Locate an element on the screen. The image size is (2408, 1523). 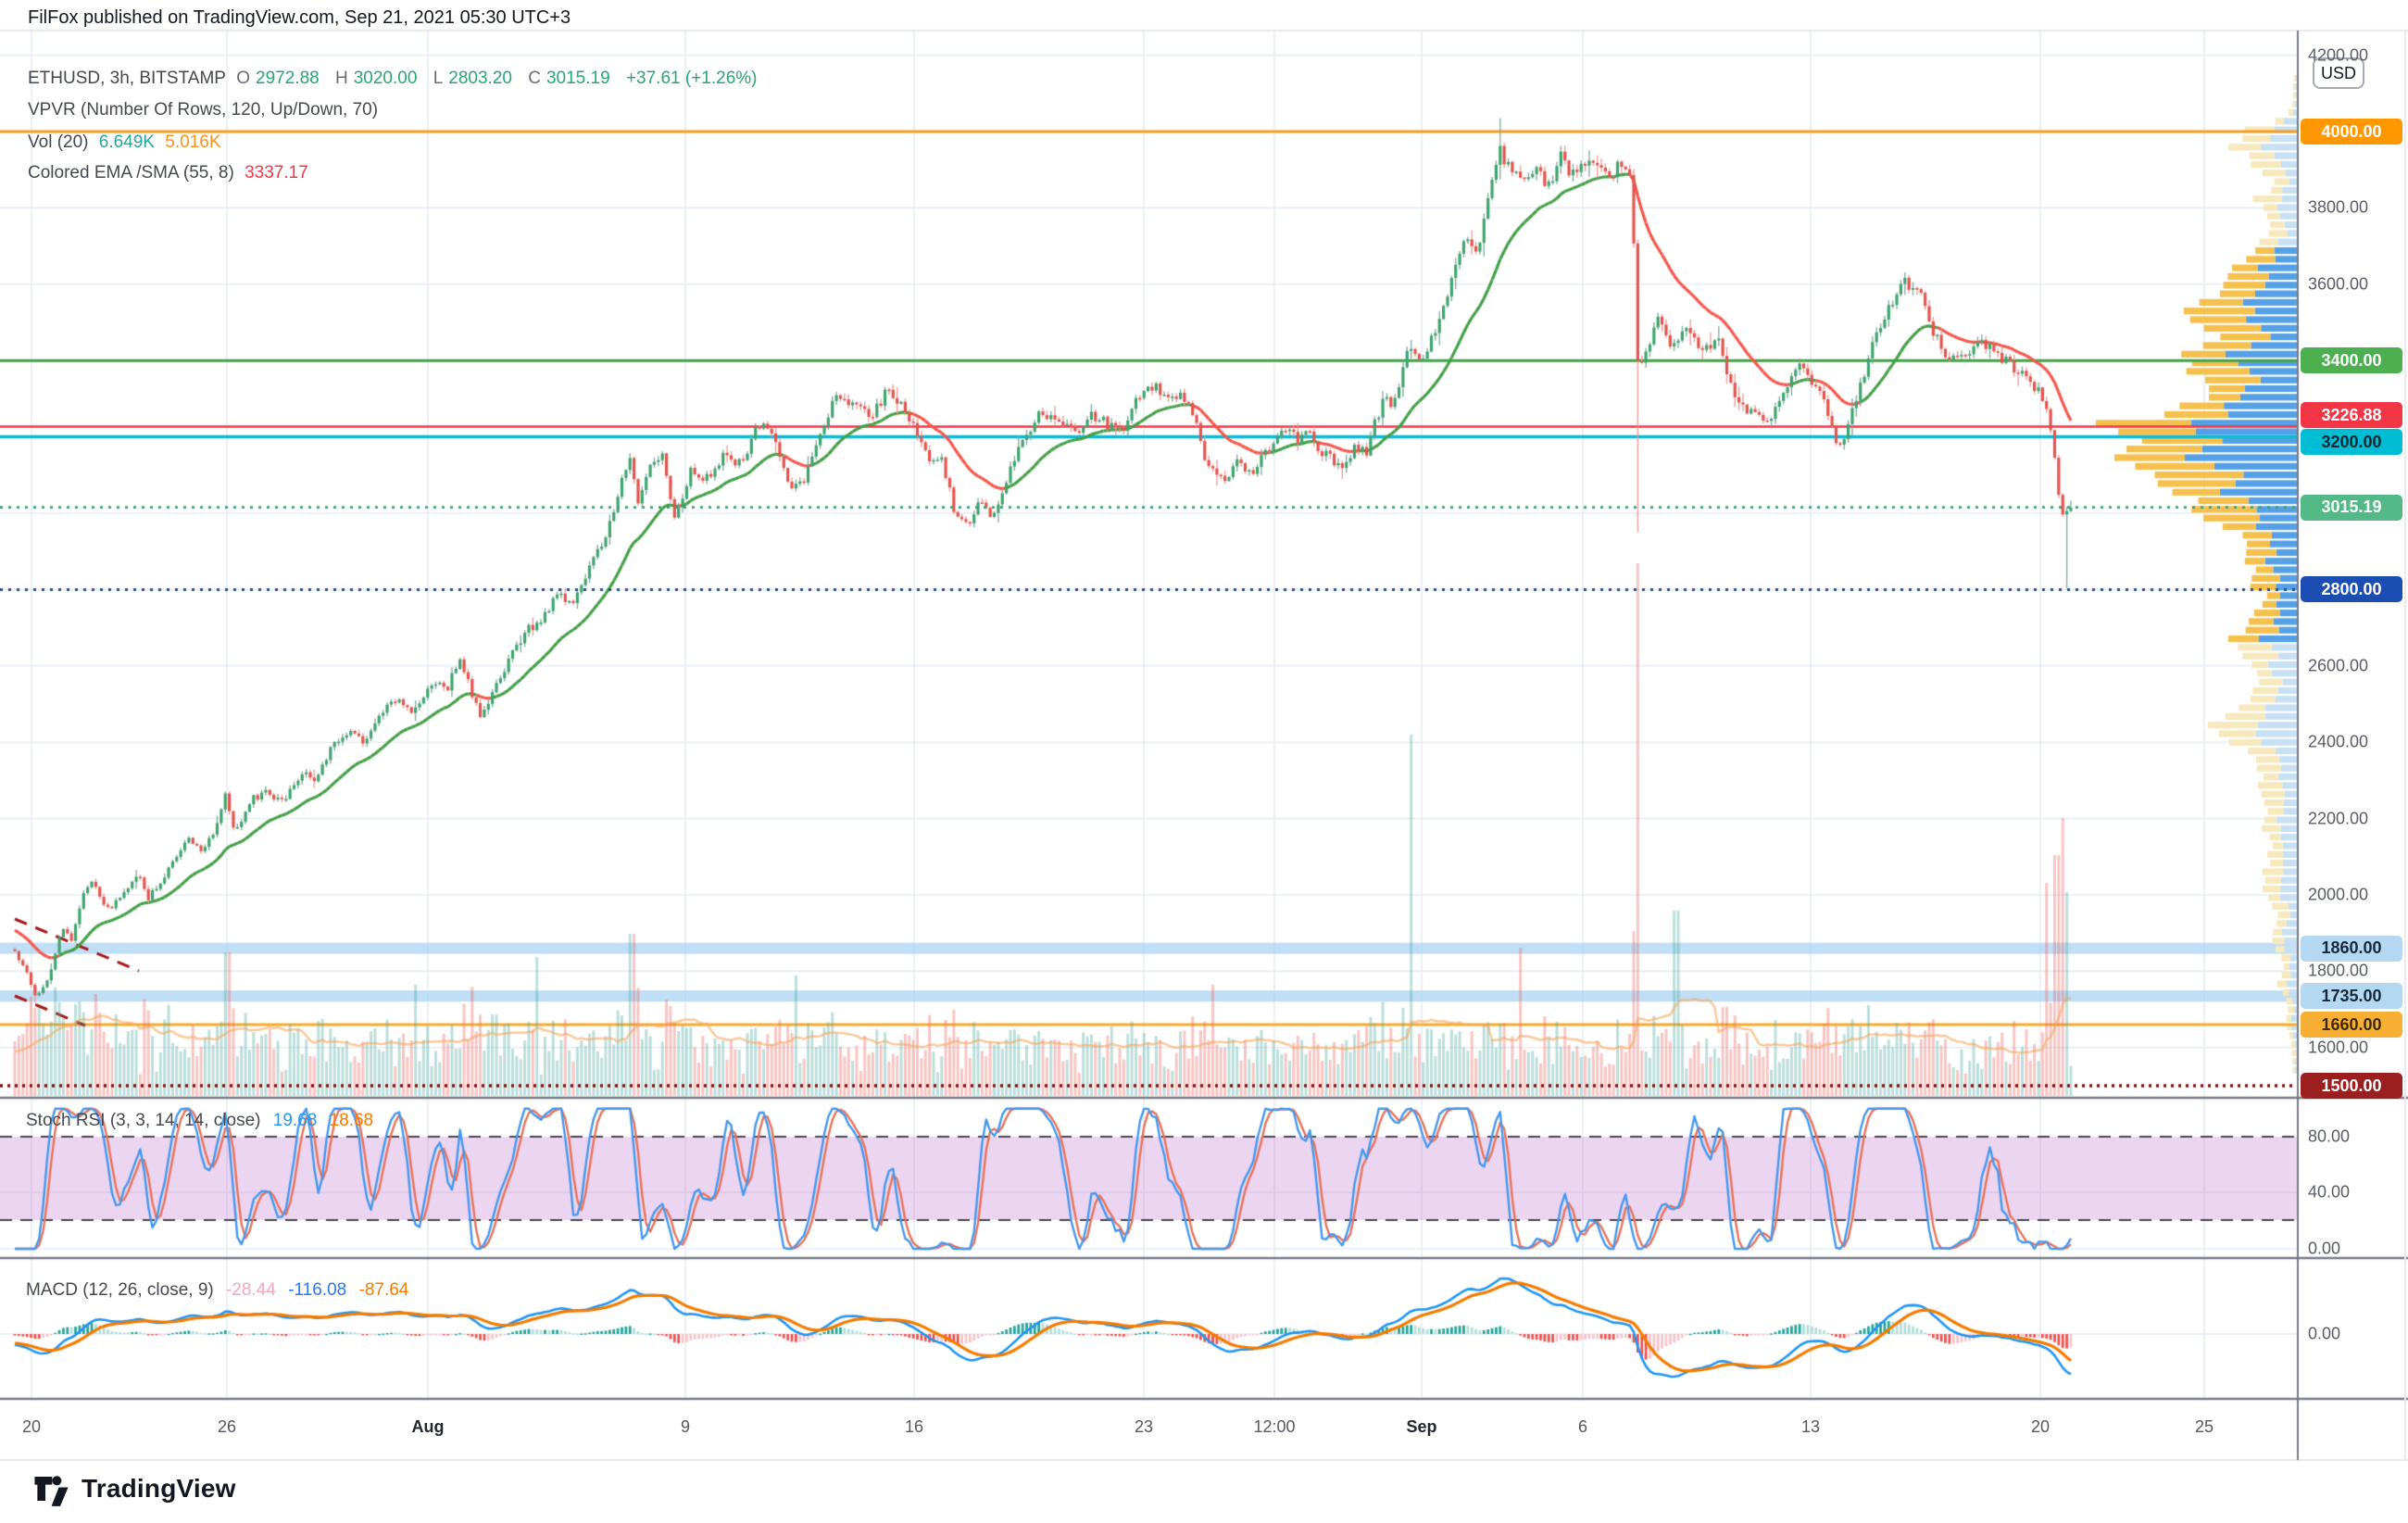
price-axis-label: 2200.00 is located at coordinates (2338, 818).